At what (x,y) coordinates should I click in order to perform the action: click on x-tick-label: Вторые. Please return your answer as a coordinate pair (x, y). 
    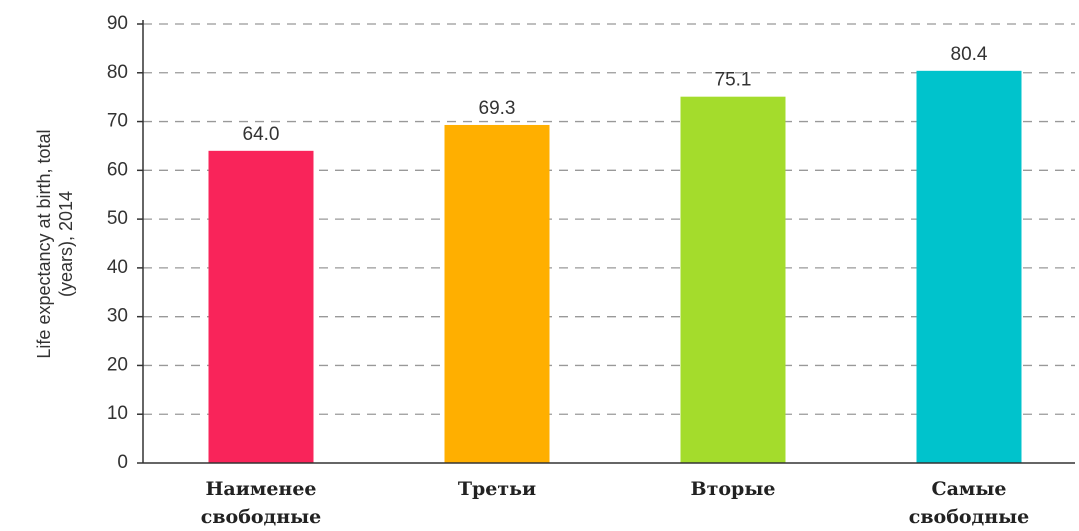
    Looking at the image, I should click on (733, 489).